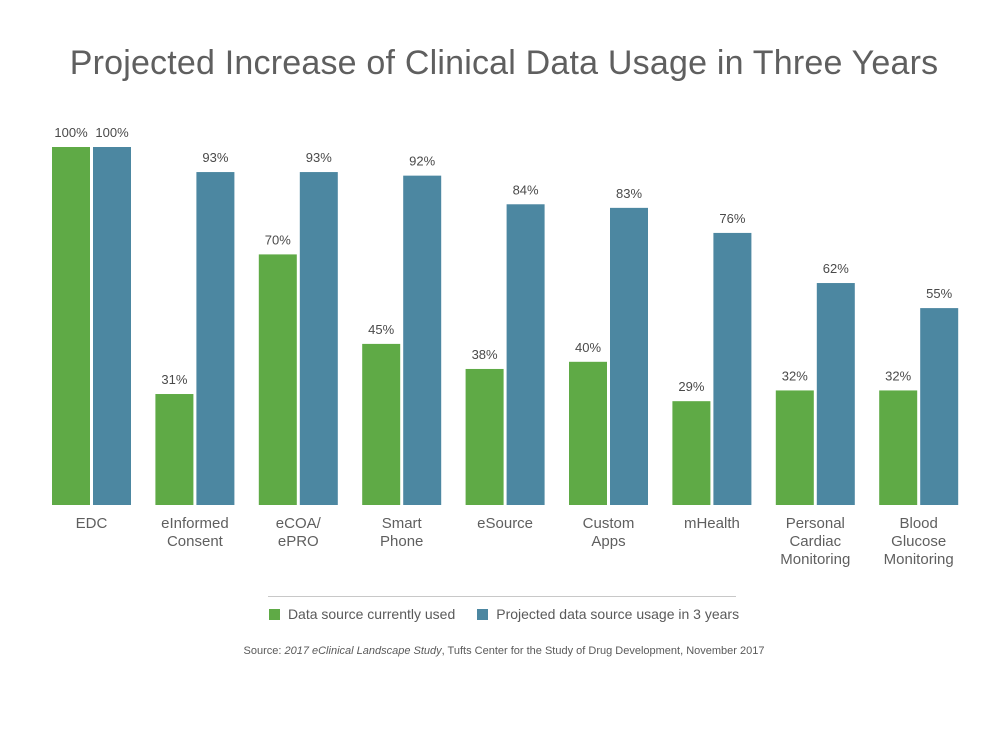 This screenshot has width=1008, height=751. I want to click on bar-group: 70% 93% eCOA/ePRO, so click(298, 350).